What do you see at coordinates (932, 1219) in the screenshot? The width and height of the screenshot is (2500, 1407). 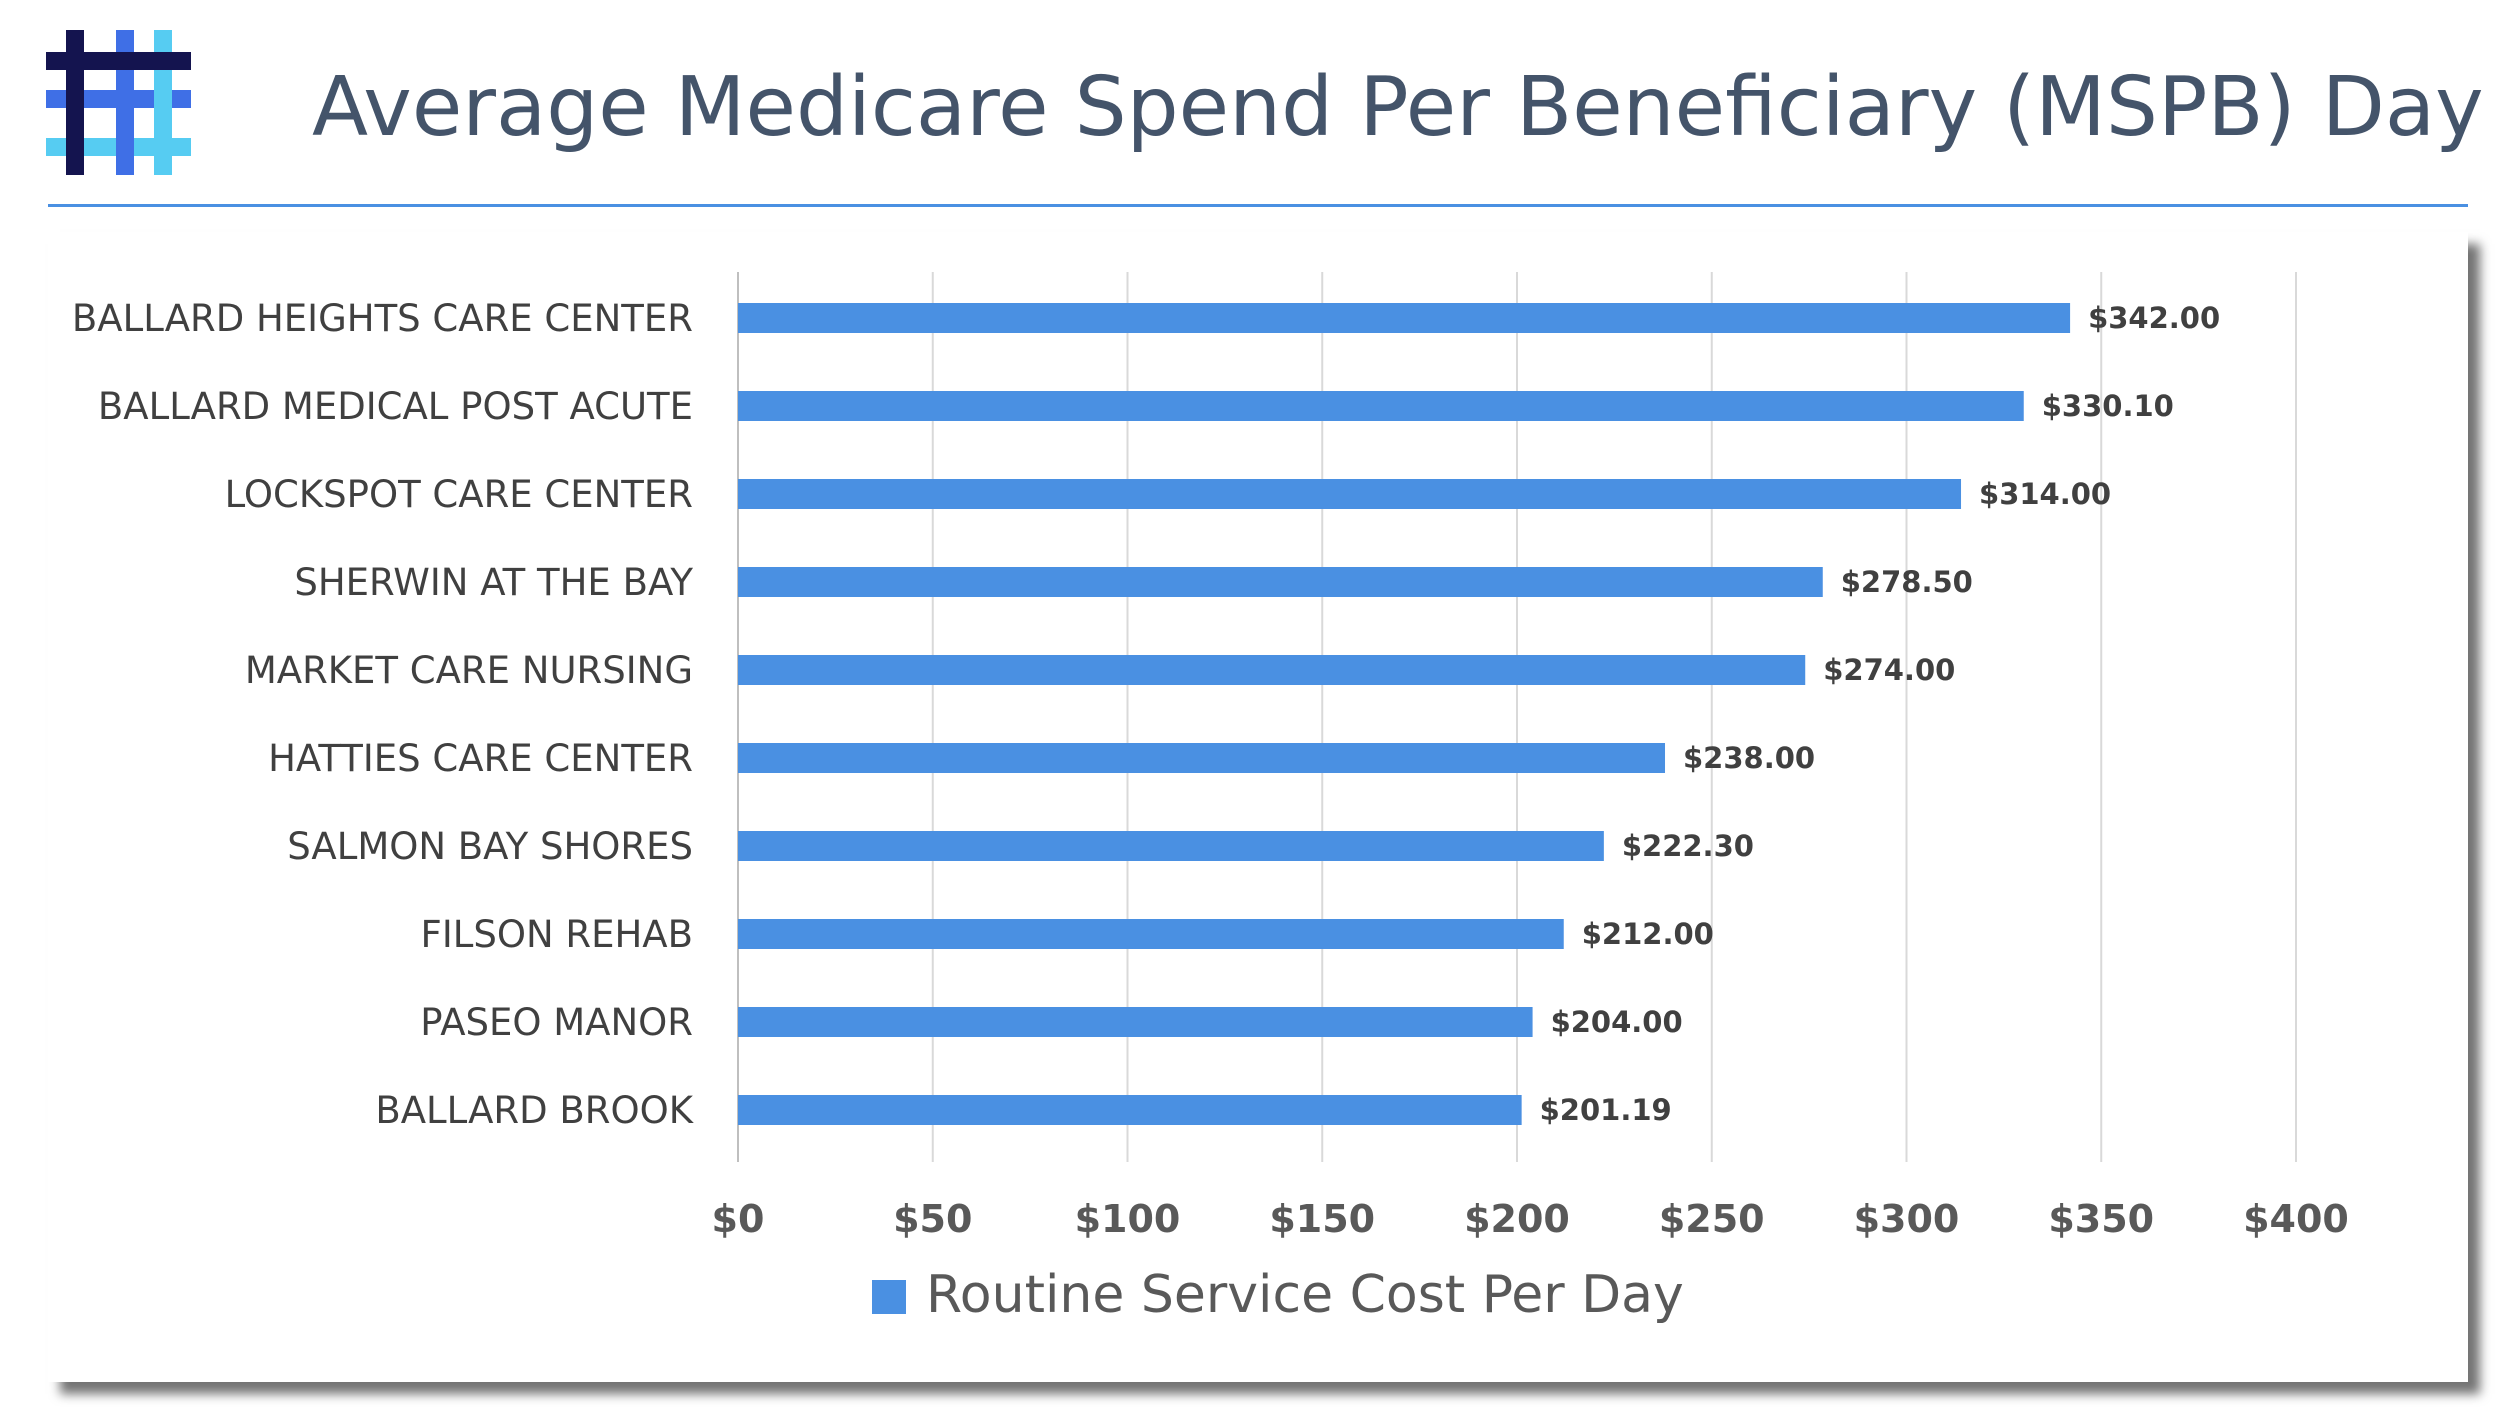 I see `x-tick-label: $50` at bounding box center [932, 1219].